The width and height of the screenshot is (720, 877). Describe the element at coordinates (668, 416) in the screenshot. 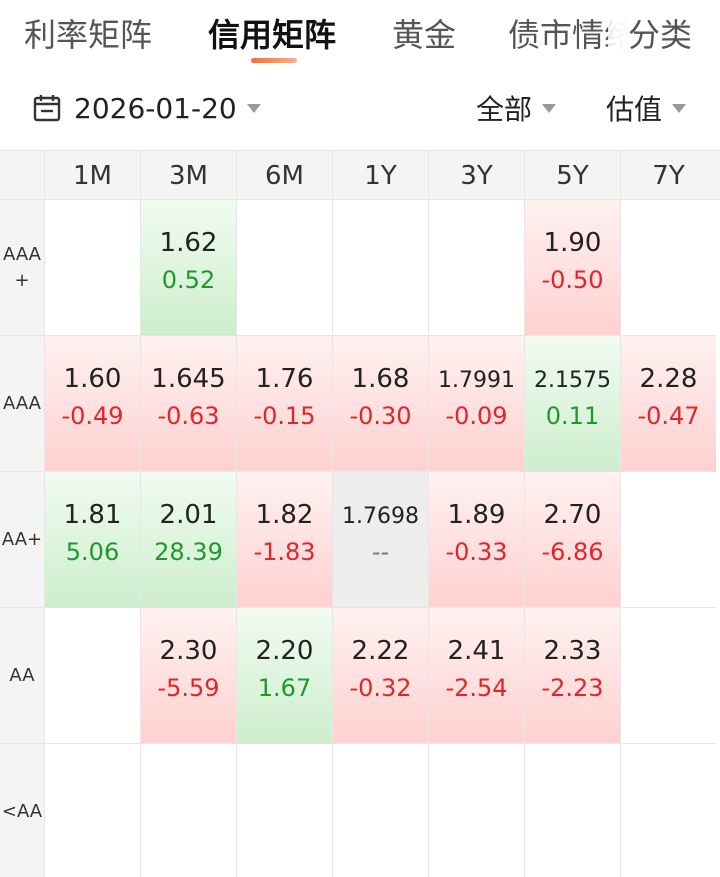

I see `cell-change: -0.47` at that location.